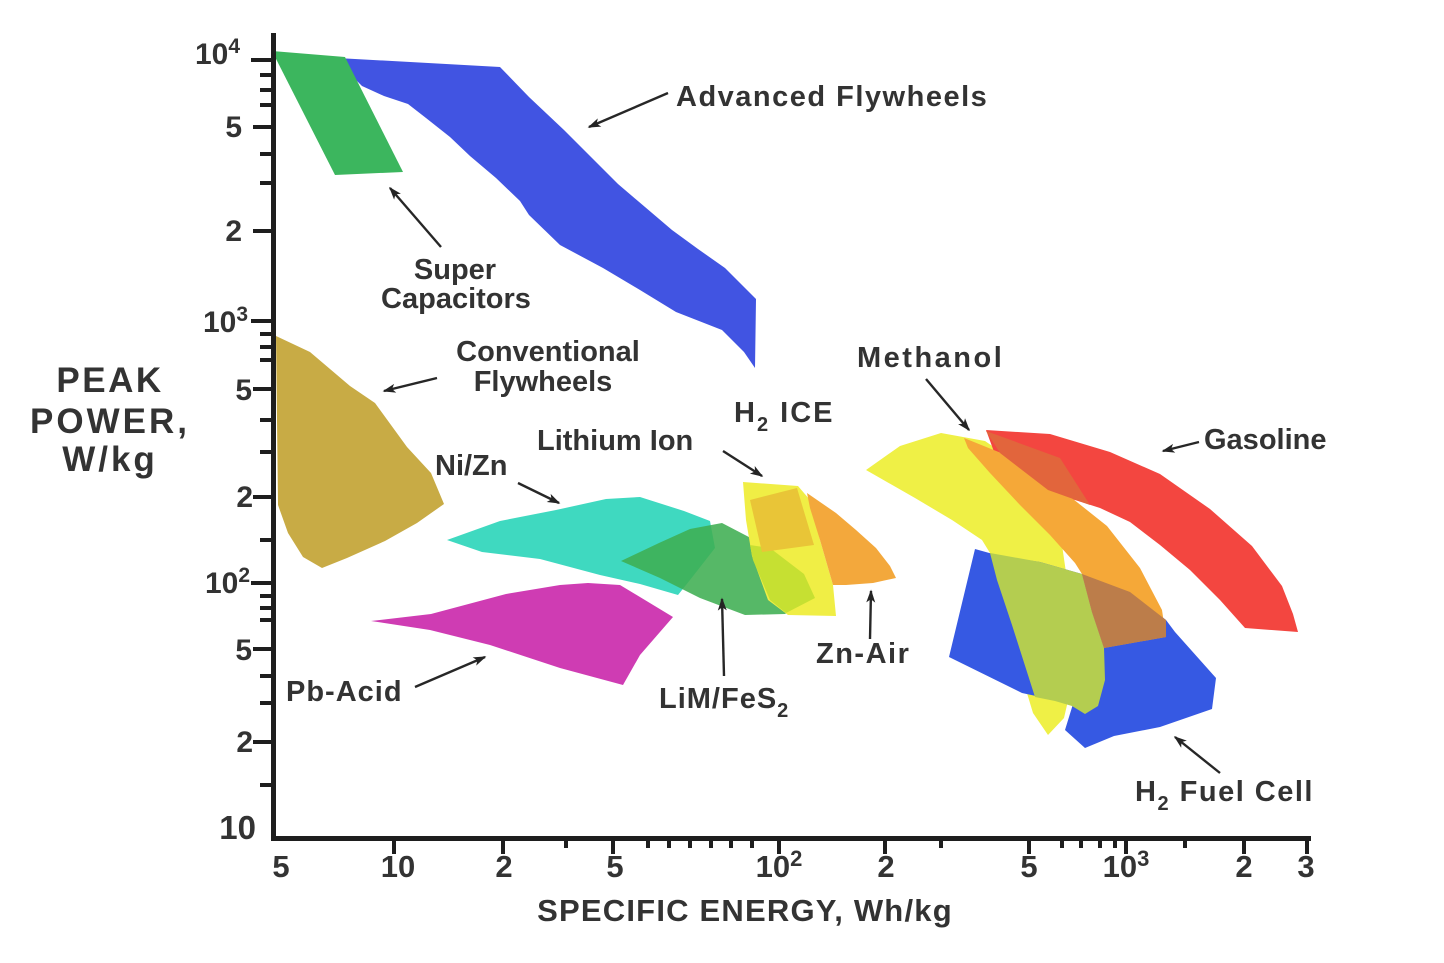  I want to click on svg-text: Super, so click(455, 270).